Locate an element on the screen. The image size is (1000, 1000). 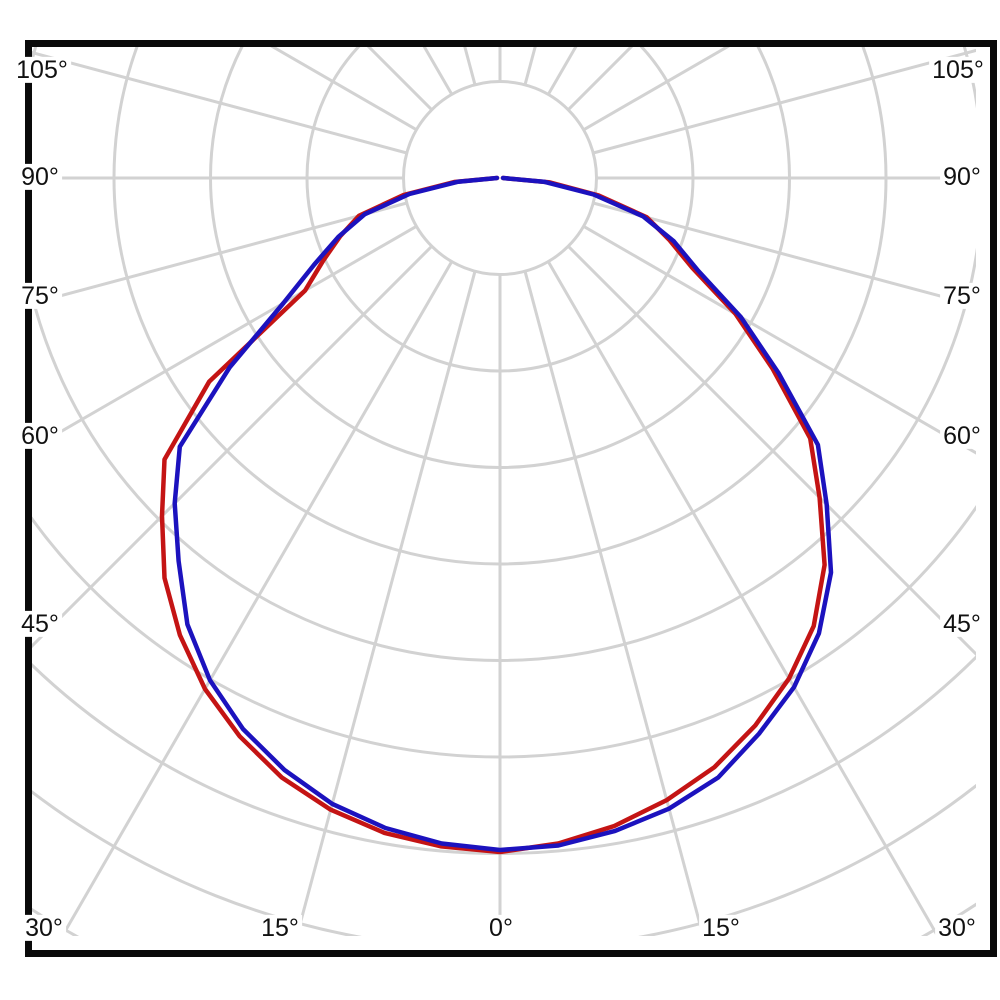
angle-tick-label-right: 90° is located at coordinates (962, 177).